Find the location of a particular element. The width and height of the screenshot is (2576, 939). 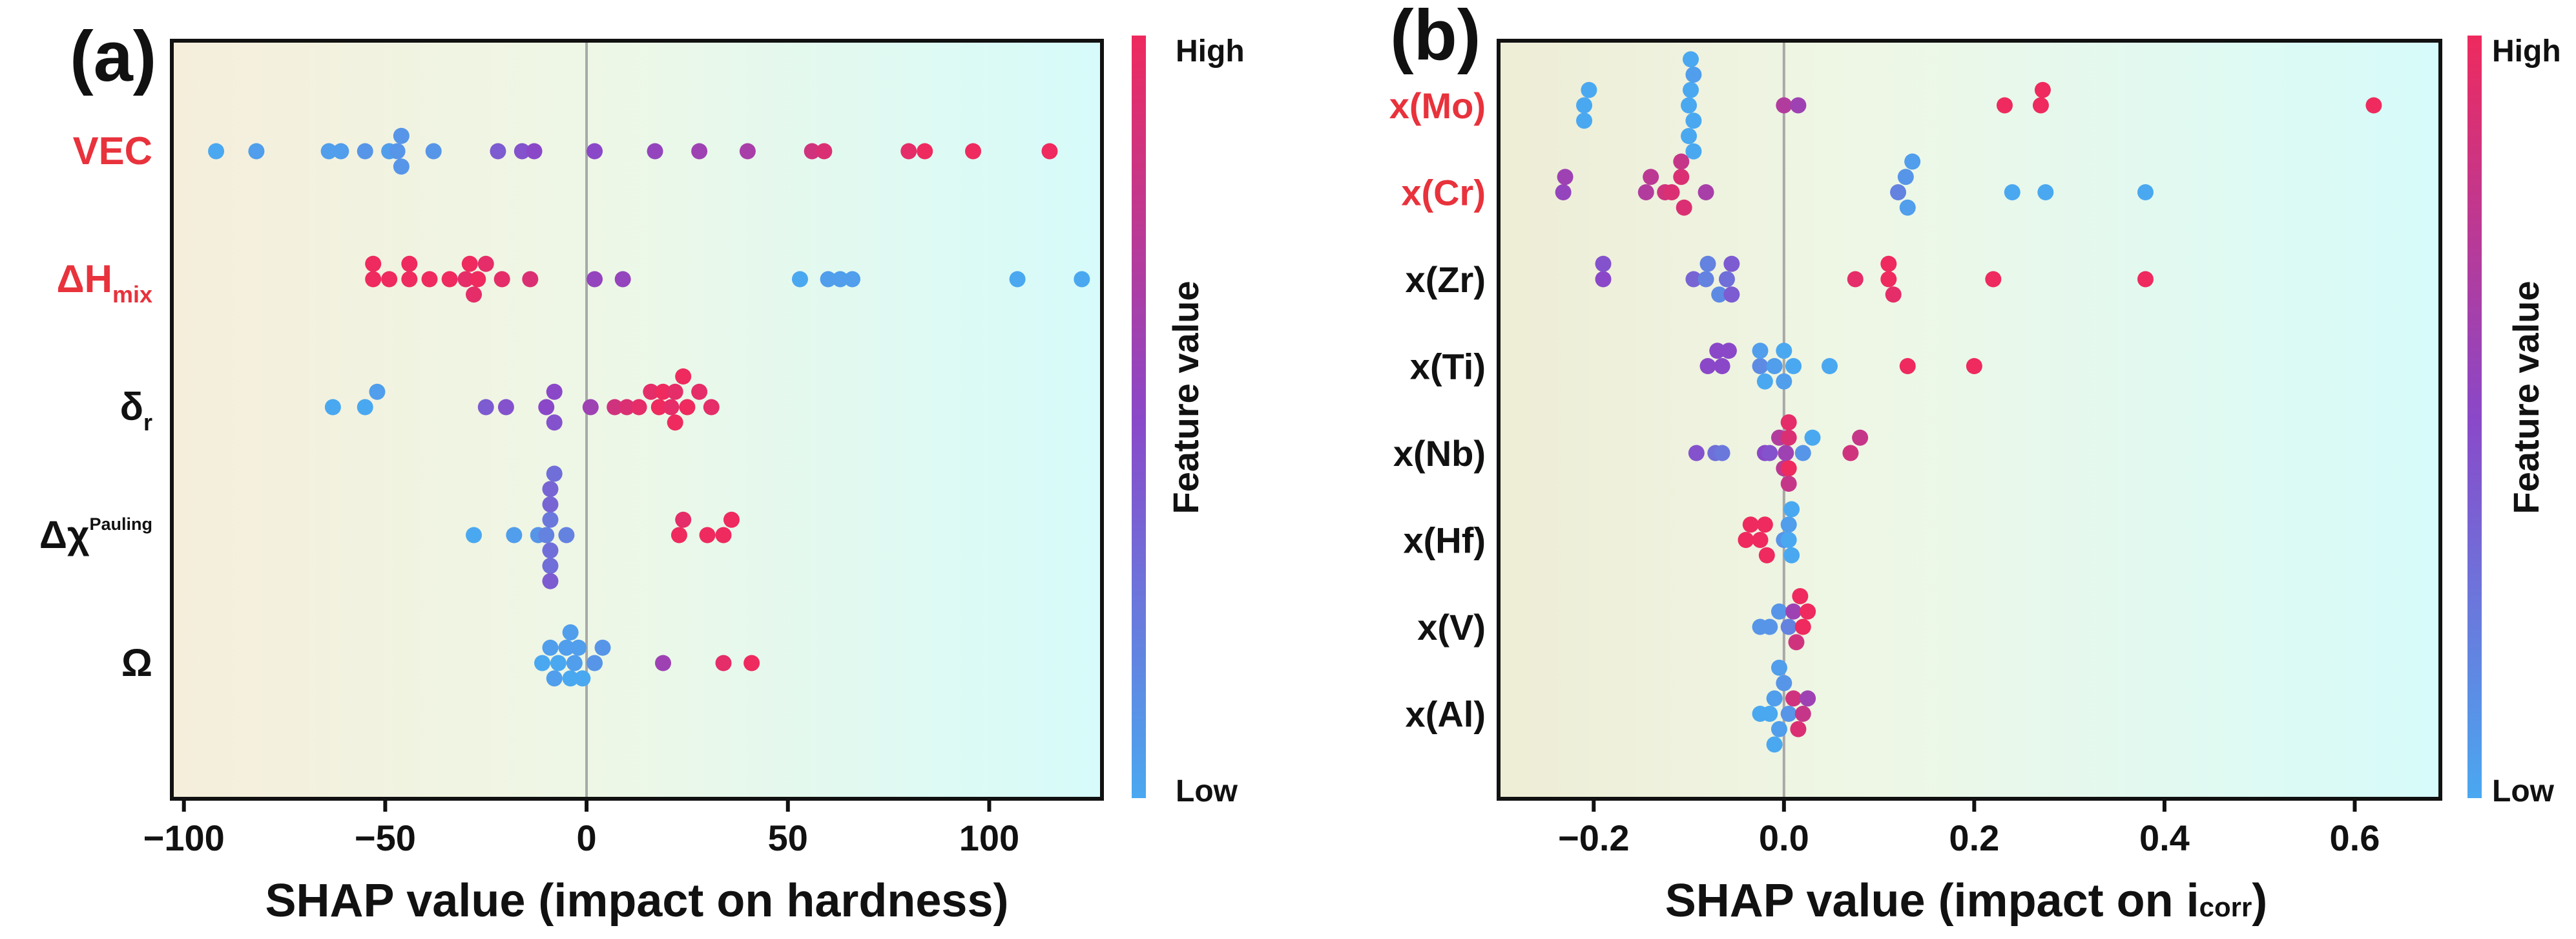

feature-label-text: x(Zr) is located at coordinates (1446, 279).